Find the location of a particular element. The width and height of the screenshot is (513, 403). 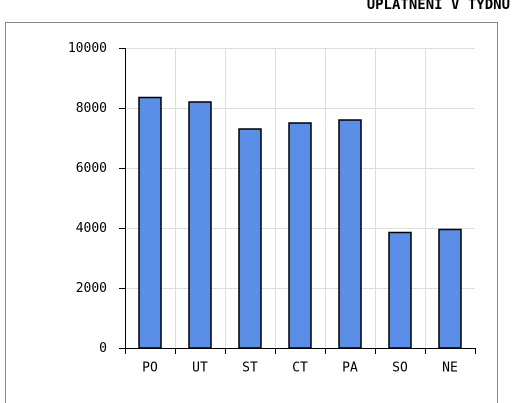

x-tick-label: SO is located at coordinates (400, 368).